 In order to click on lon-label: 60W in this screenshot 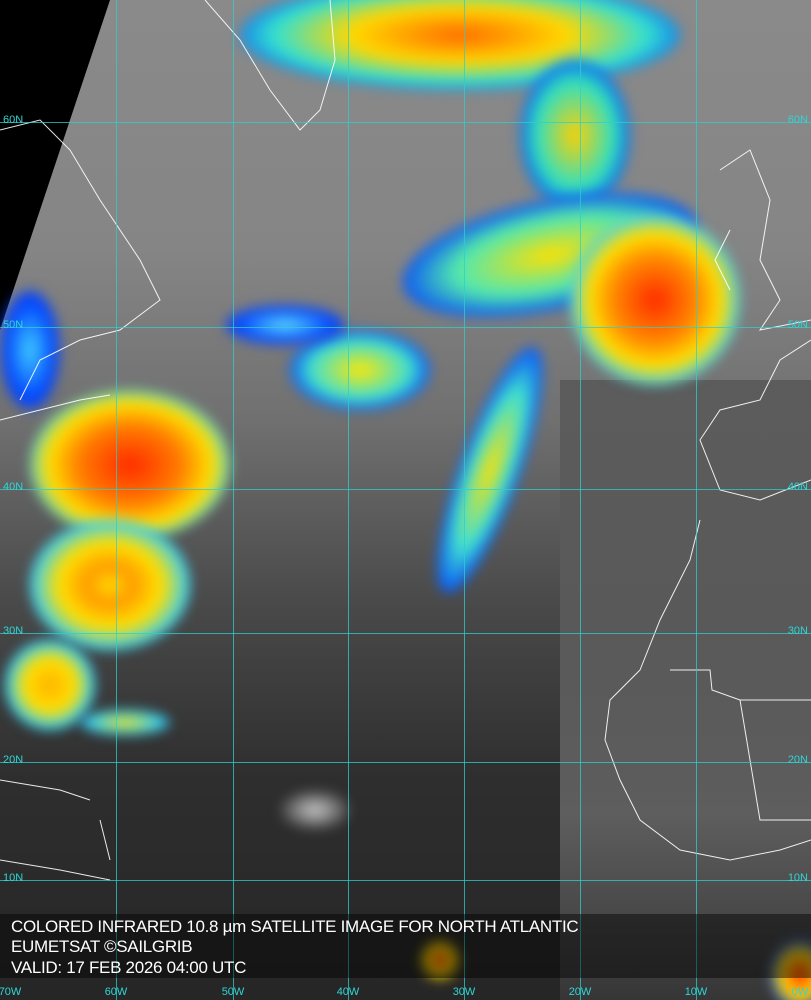, I will do `click(116, 992)`.